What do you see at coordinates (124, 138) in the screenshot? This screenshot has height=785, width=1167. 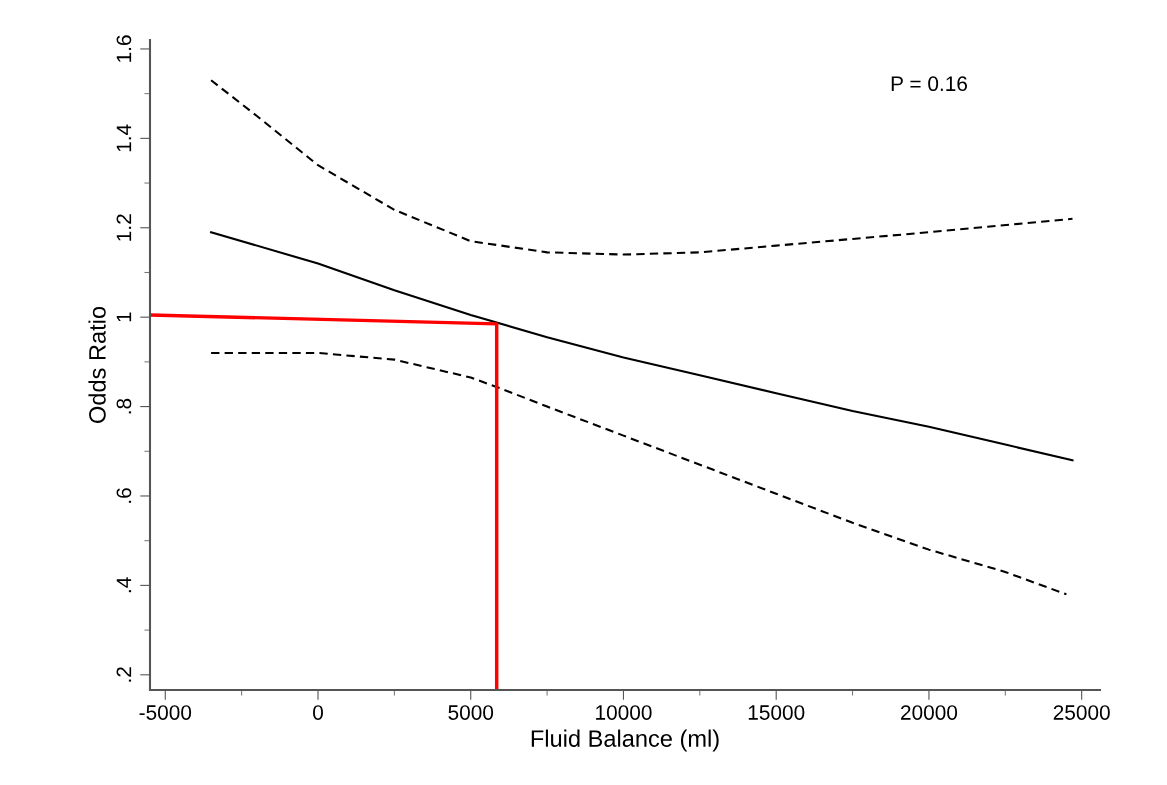 I see `y-tick-label: 1.4` at bounding box center [124, 138].